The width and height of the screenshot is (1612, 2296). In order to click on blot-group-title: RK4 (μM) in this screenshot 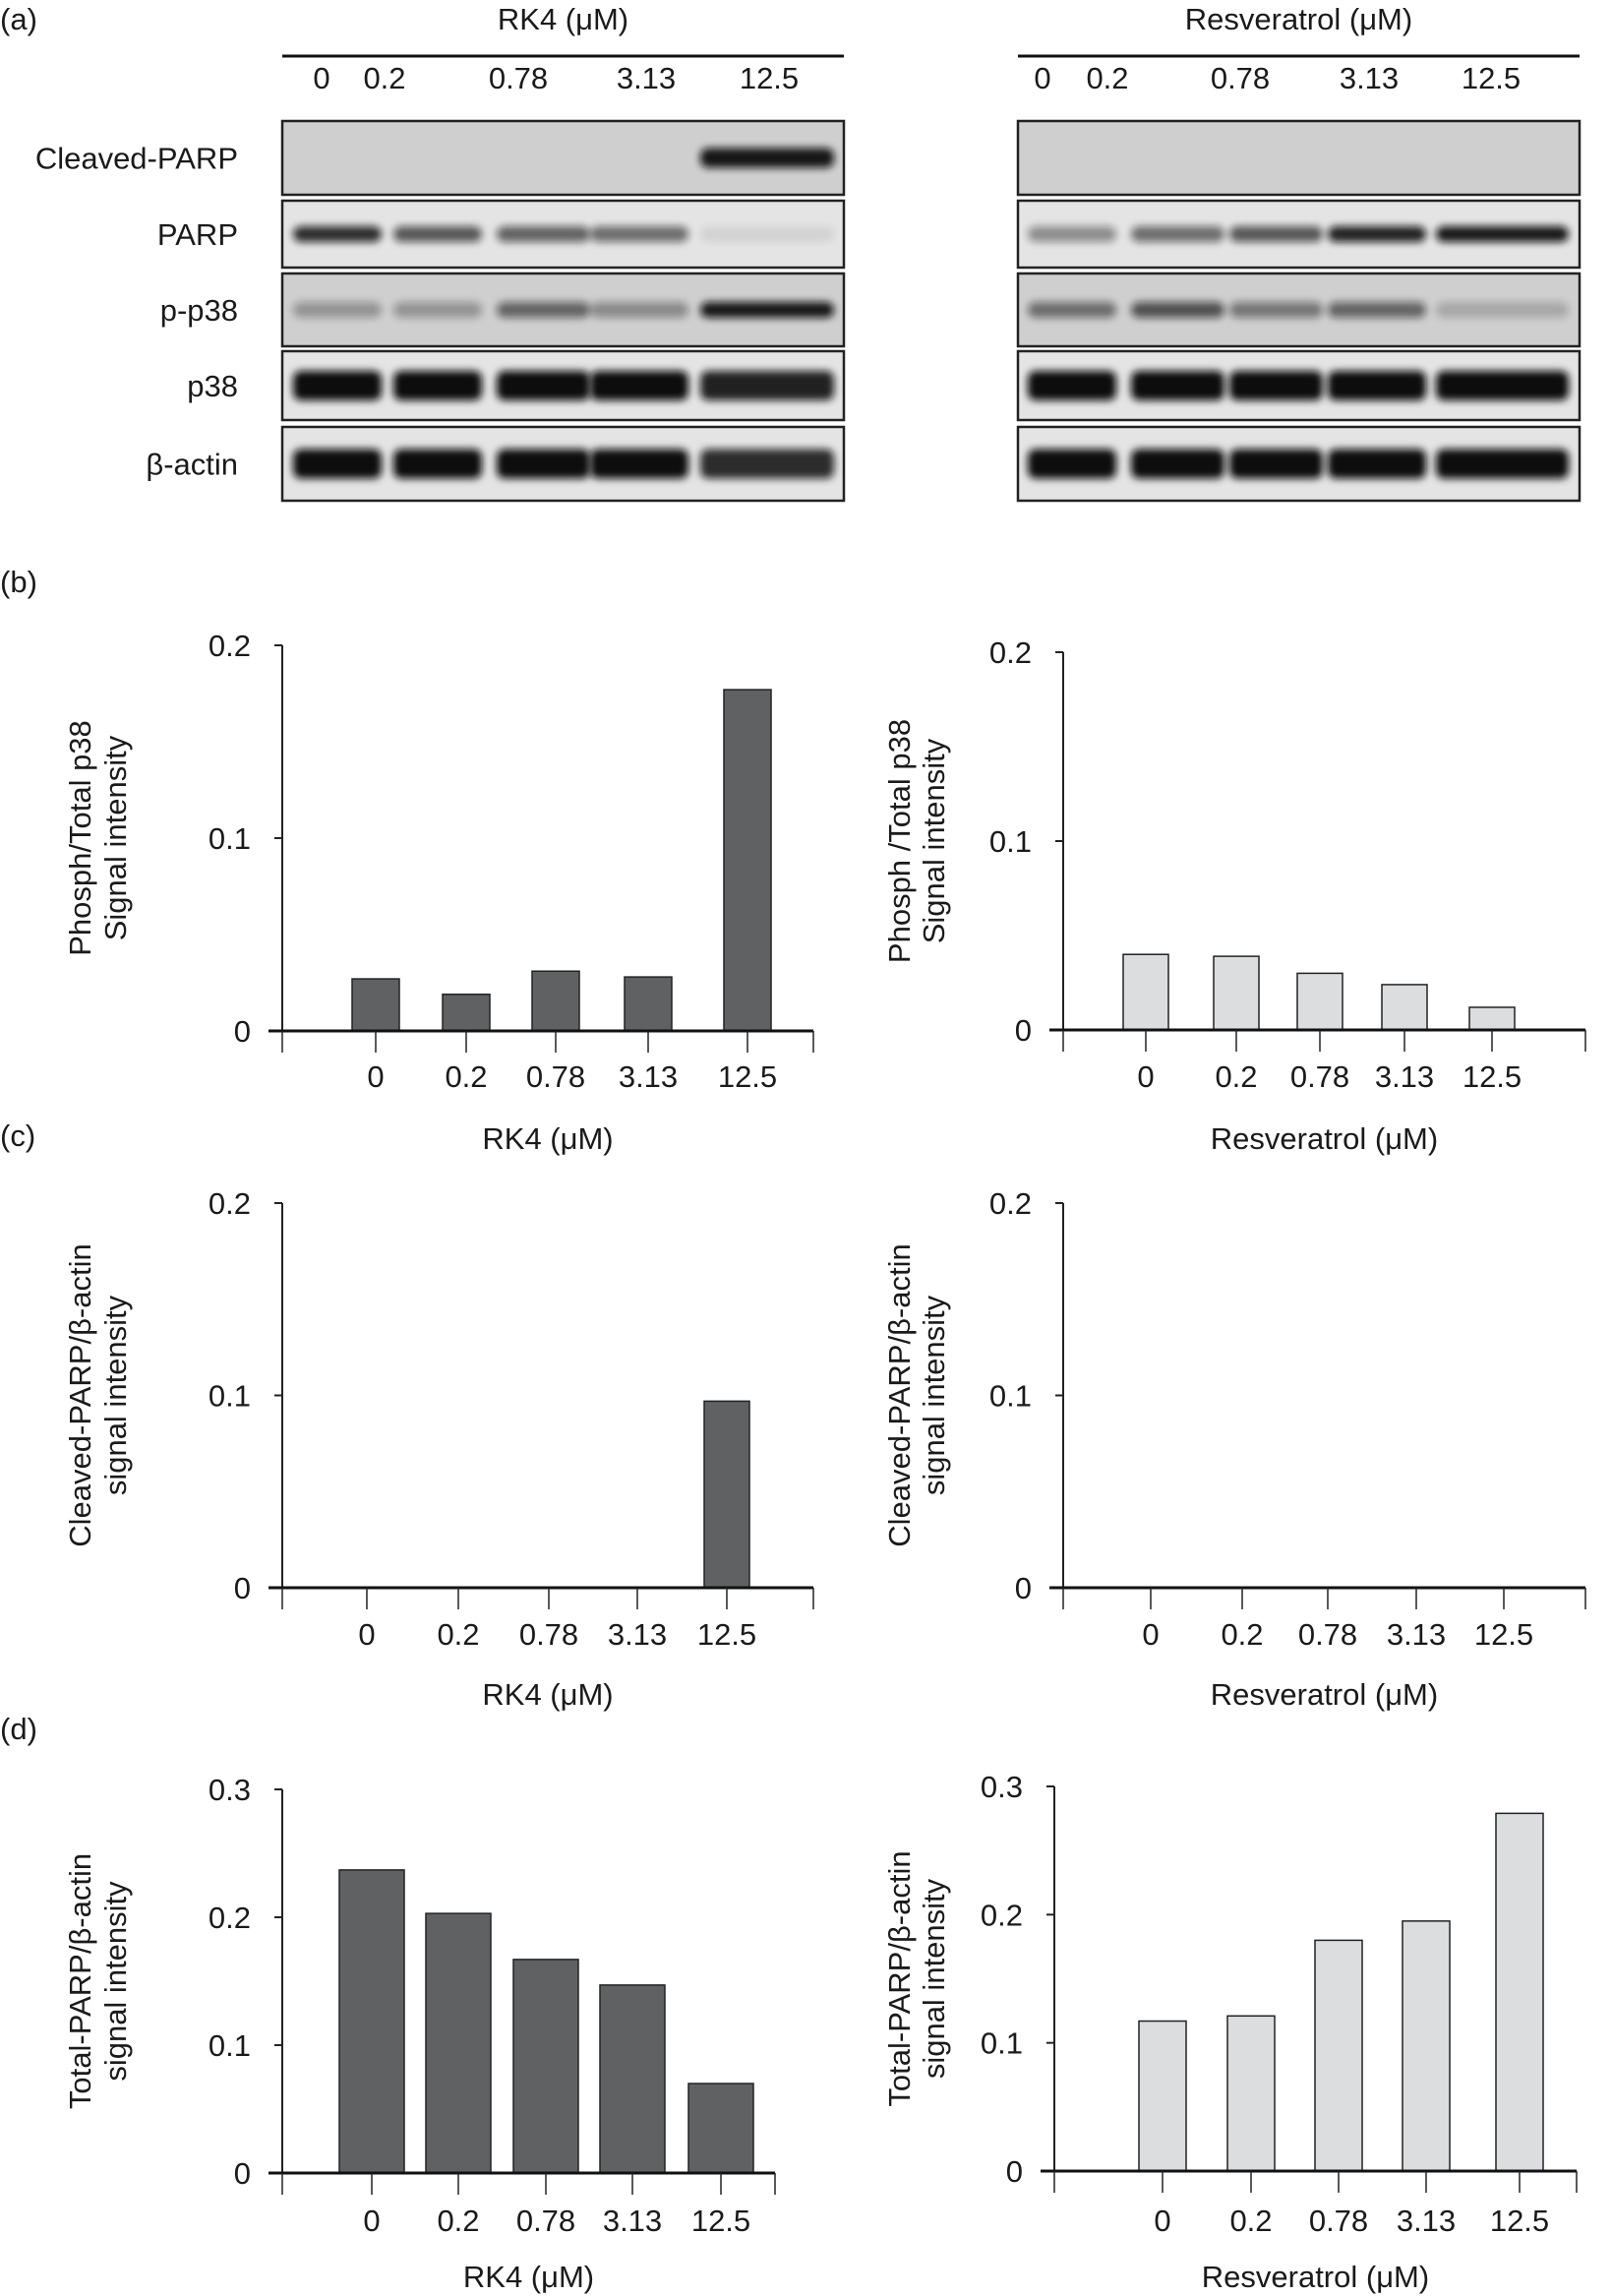, I will do `click(563, 19)`.